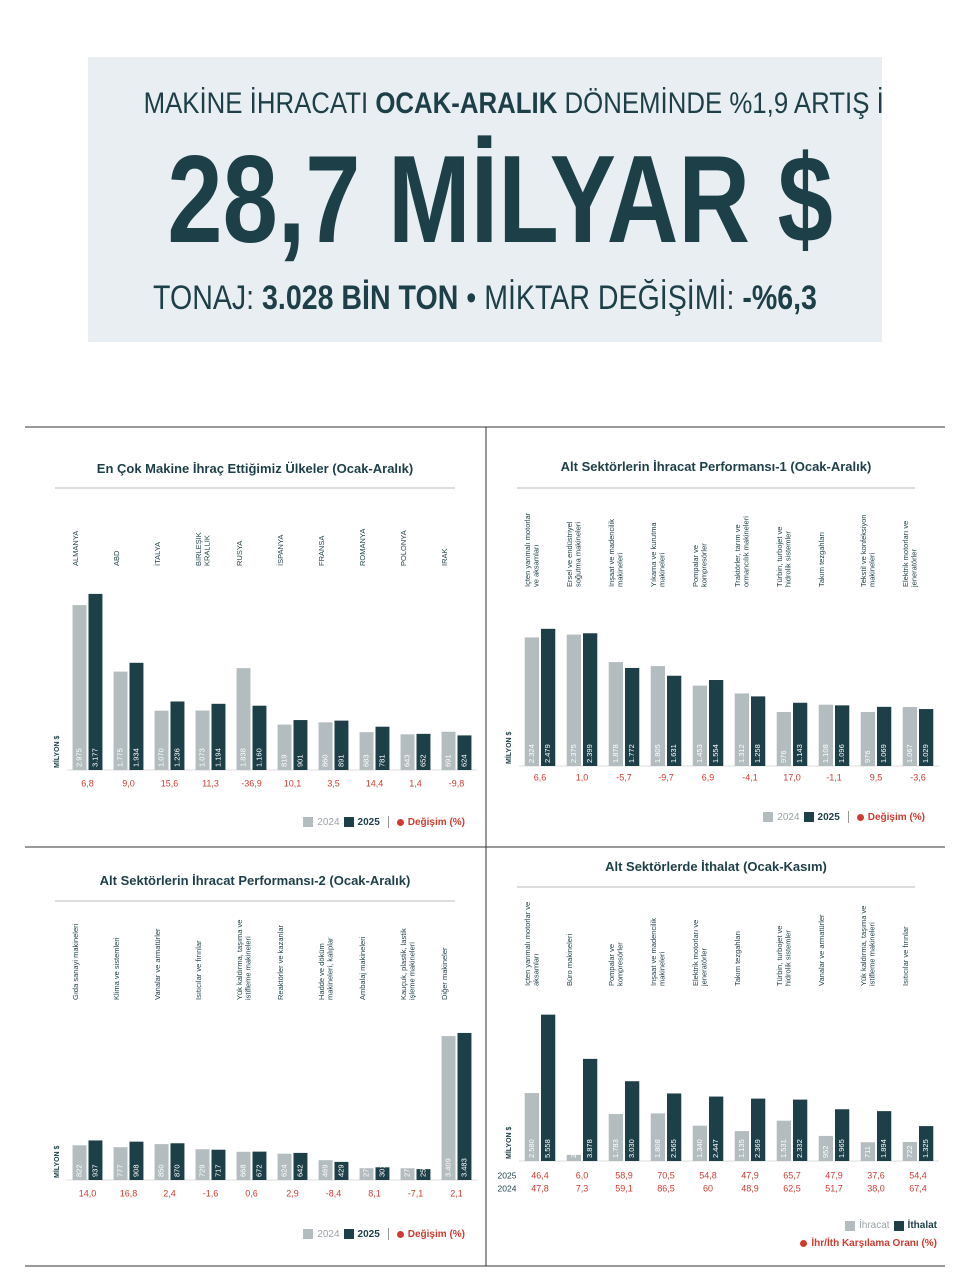  Describe the element at coordinates (239, 553) in the screenshot. I see `category-label: RUSYA` at that location.